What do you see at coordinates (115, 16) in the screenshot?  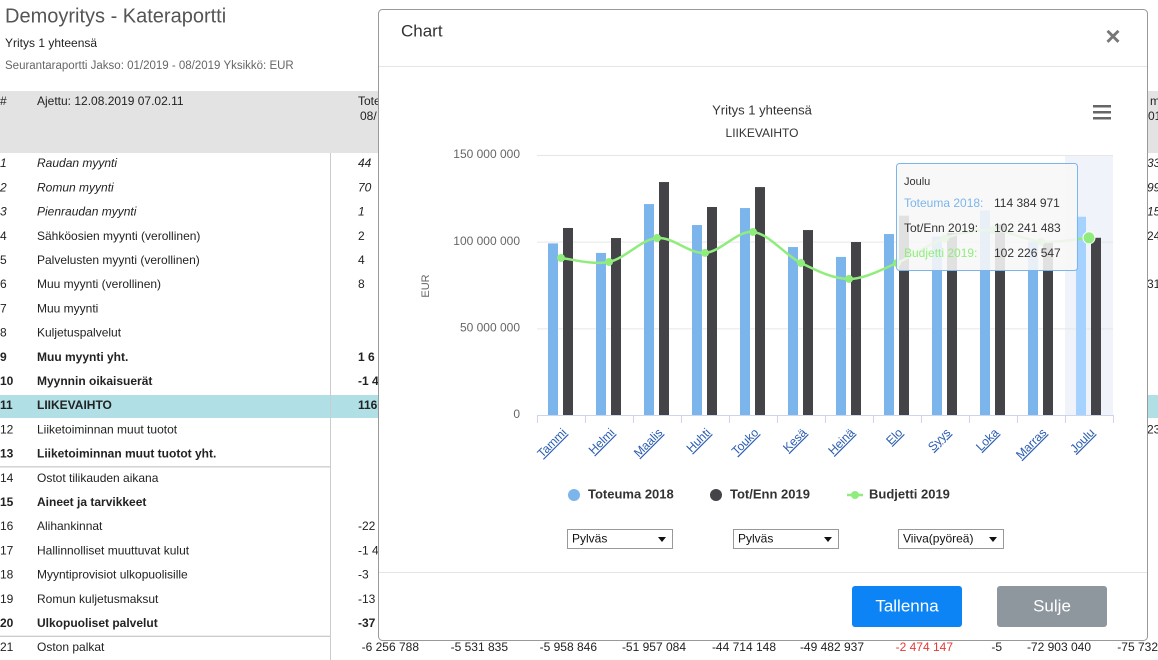 I see `page-title: Demoyritys - Kateraportti` at bounding box center [115, 16].